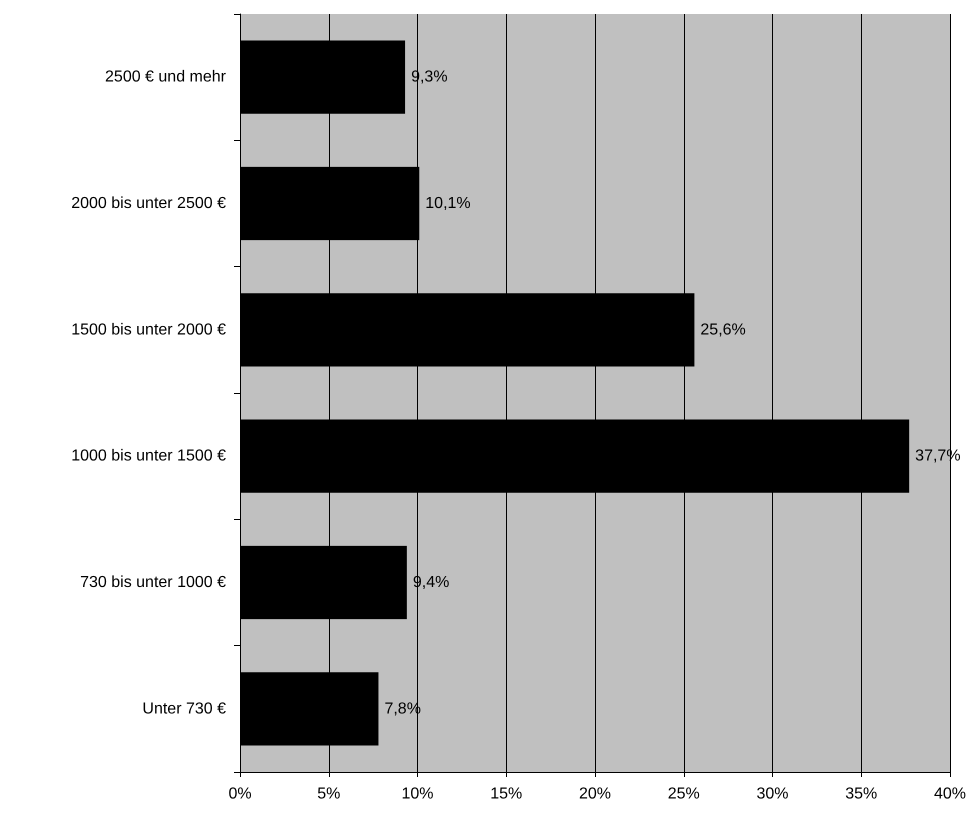 This screenshot has height=815, width=976. Describe the element at coordinates (506, 794) in the screenshot. I see `x-tick-label: 15%` at that location.